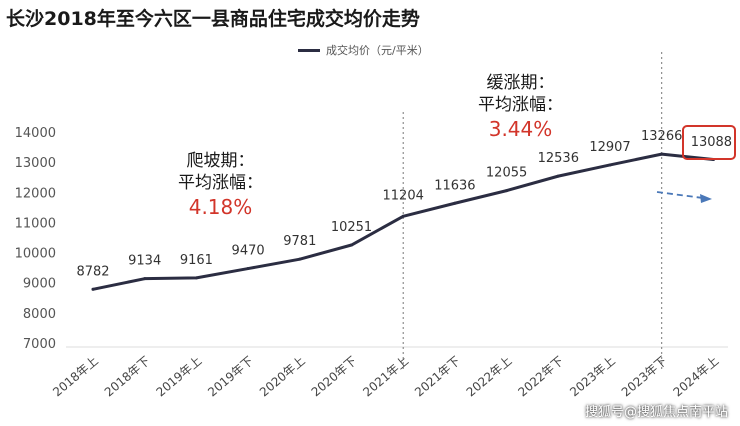  What do you see at coordinates (213, 19) in the screenshot?
I see `chart-title: 长沙2018年至今六区一县商品住宅成交均价走势` at bounding box center [213, 19].